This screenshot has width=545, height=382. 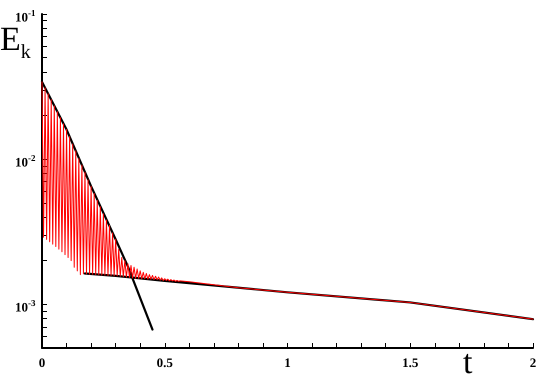 I want to click on x-tick-label: 2, so click(x=533, y=362).